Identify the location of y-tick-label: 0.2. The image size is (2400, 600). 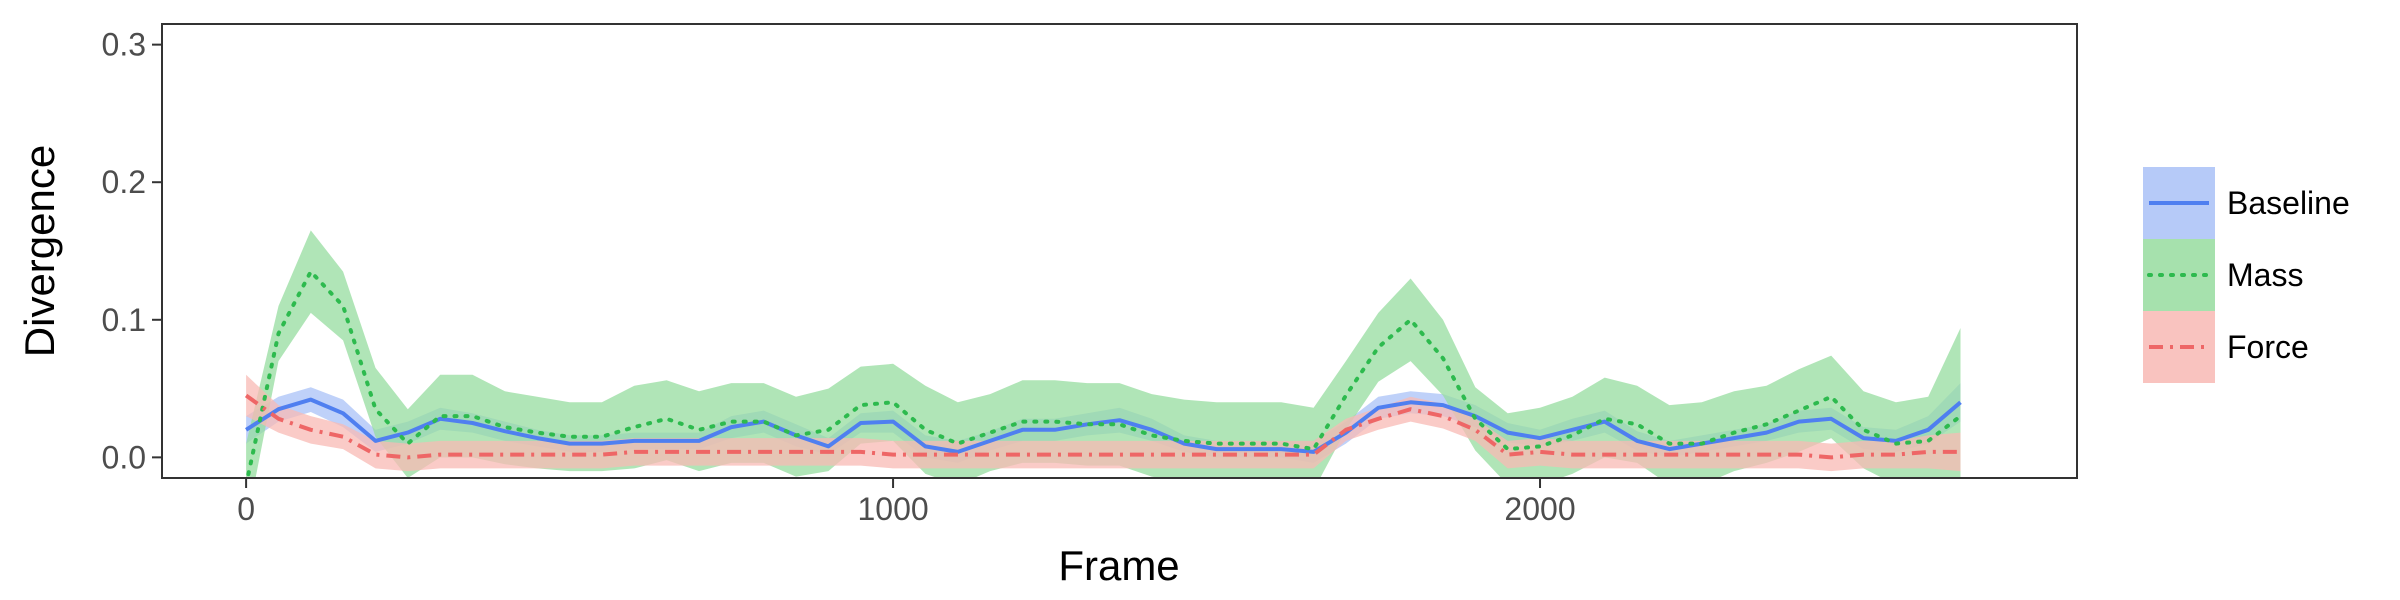
(124, 182).